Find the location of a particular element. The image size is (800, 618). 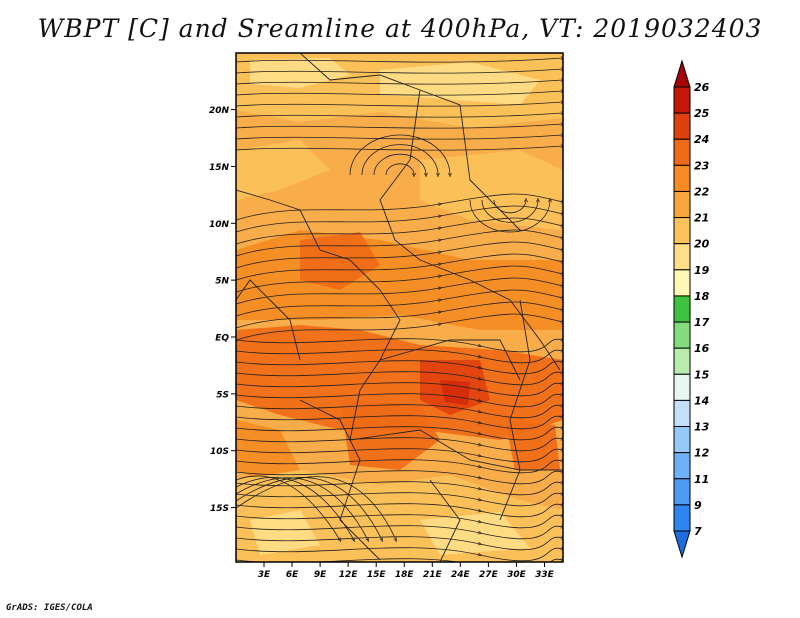

colorbar-label: 16 is located at coordinates (702, 348).